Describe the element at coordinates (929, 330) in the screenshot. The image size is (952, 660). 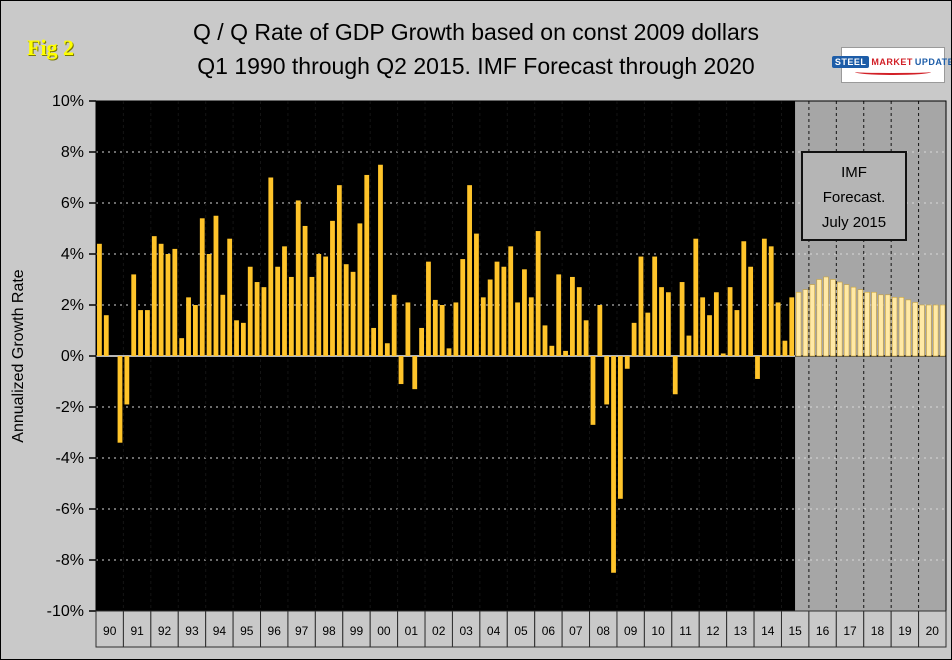
I see `bar-2020-Q2` at that location.